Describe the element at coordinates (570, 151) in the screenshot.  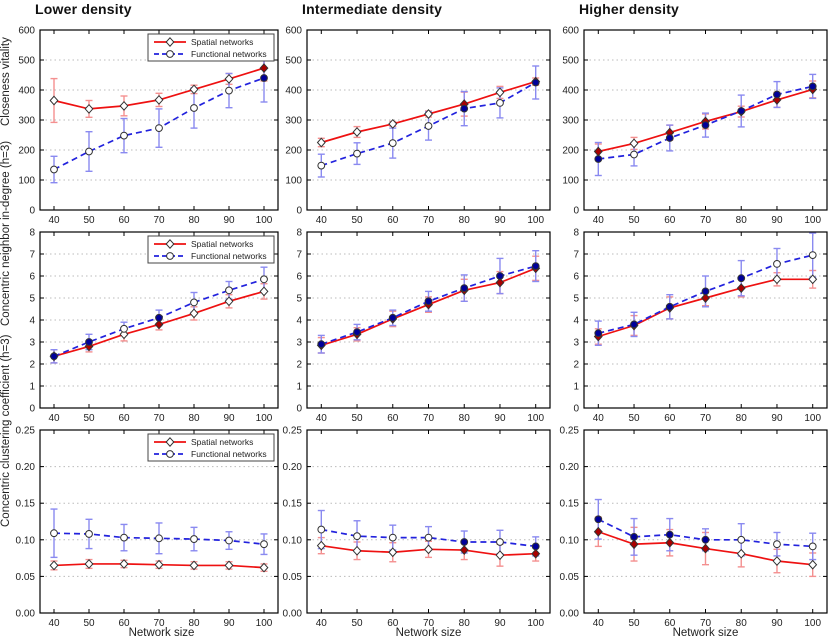
I see `tick-label: 200` at that location.